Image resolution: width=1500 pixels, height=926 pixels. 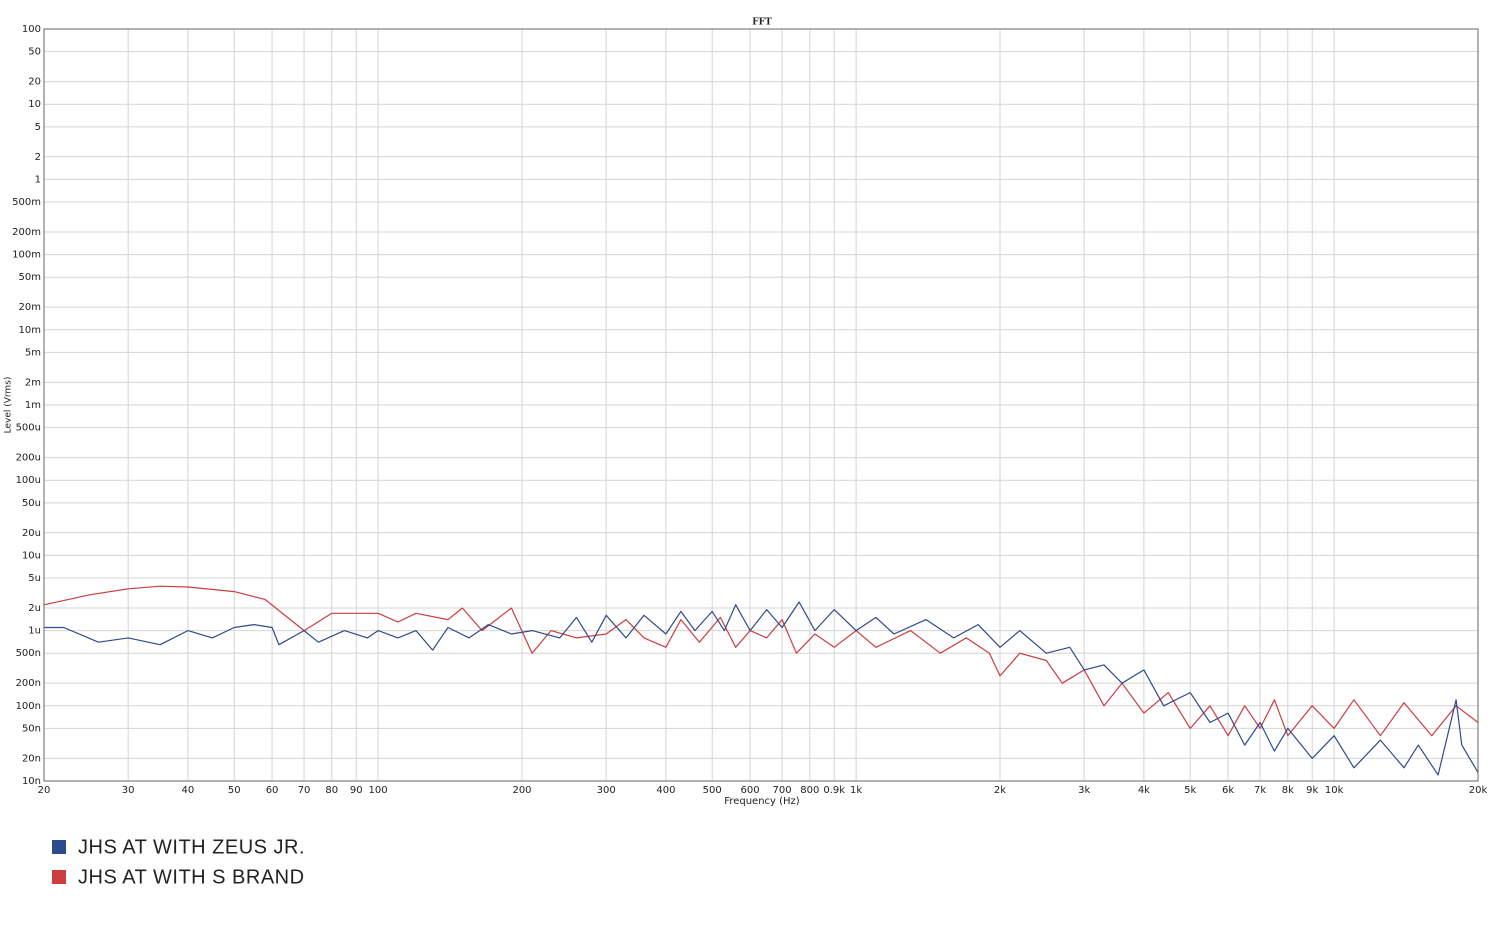 What do you see at coordinates (178, 862) in the screenshot?
I see `legend: JHS AT WITH ZEUS JR. JHS AT WITH S BRAND` at bounding box center [178, 862].